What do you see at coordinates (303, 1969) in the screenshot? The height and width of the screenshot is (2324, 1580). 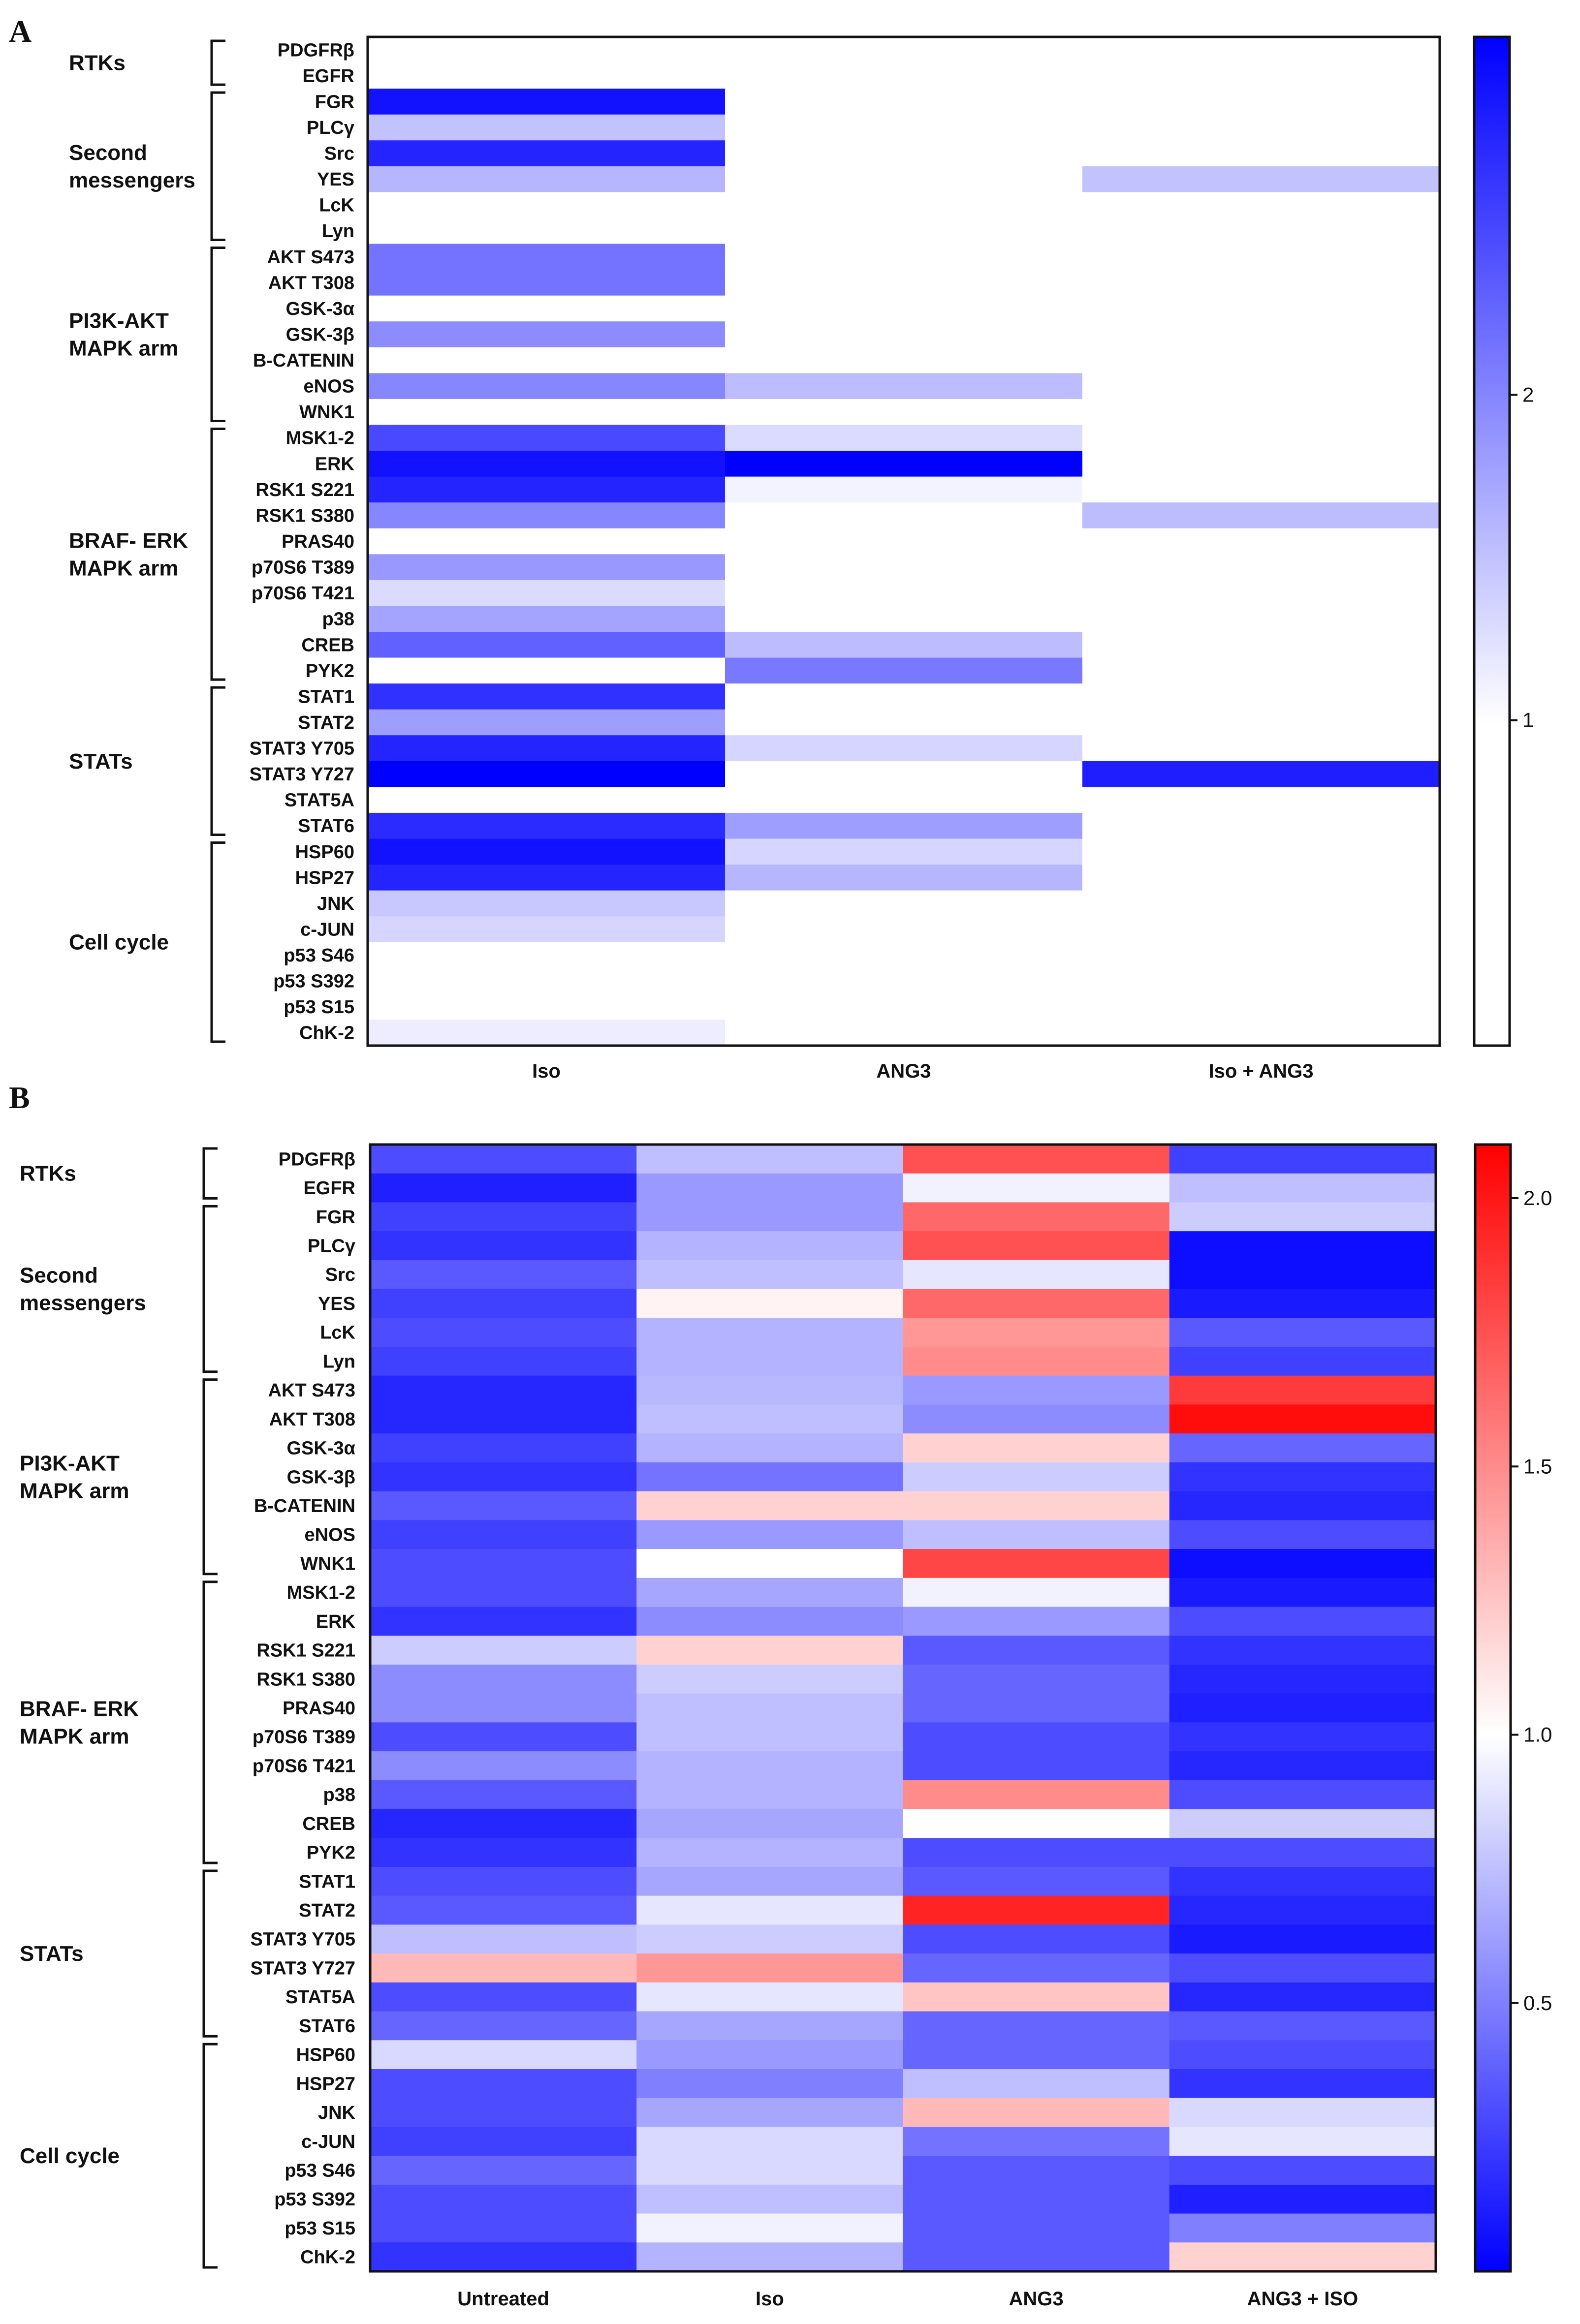 I see `row-label-b-28: STAT3 Y727` at bounding box center [303, 1969].